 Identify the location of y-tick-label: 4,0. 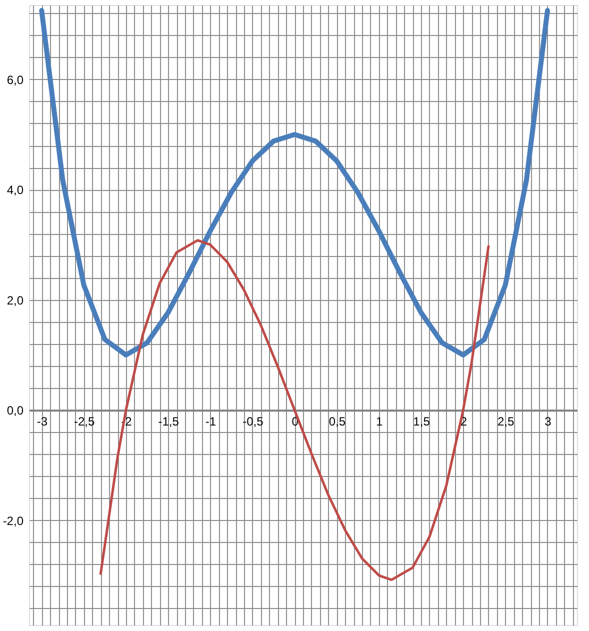
(15, 190).